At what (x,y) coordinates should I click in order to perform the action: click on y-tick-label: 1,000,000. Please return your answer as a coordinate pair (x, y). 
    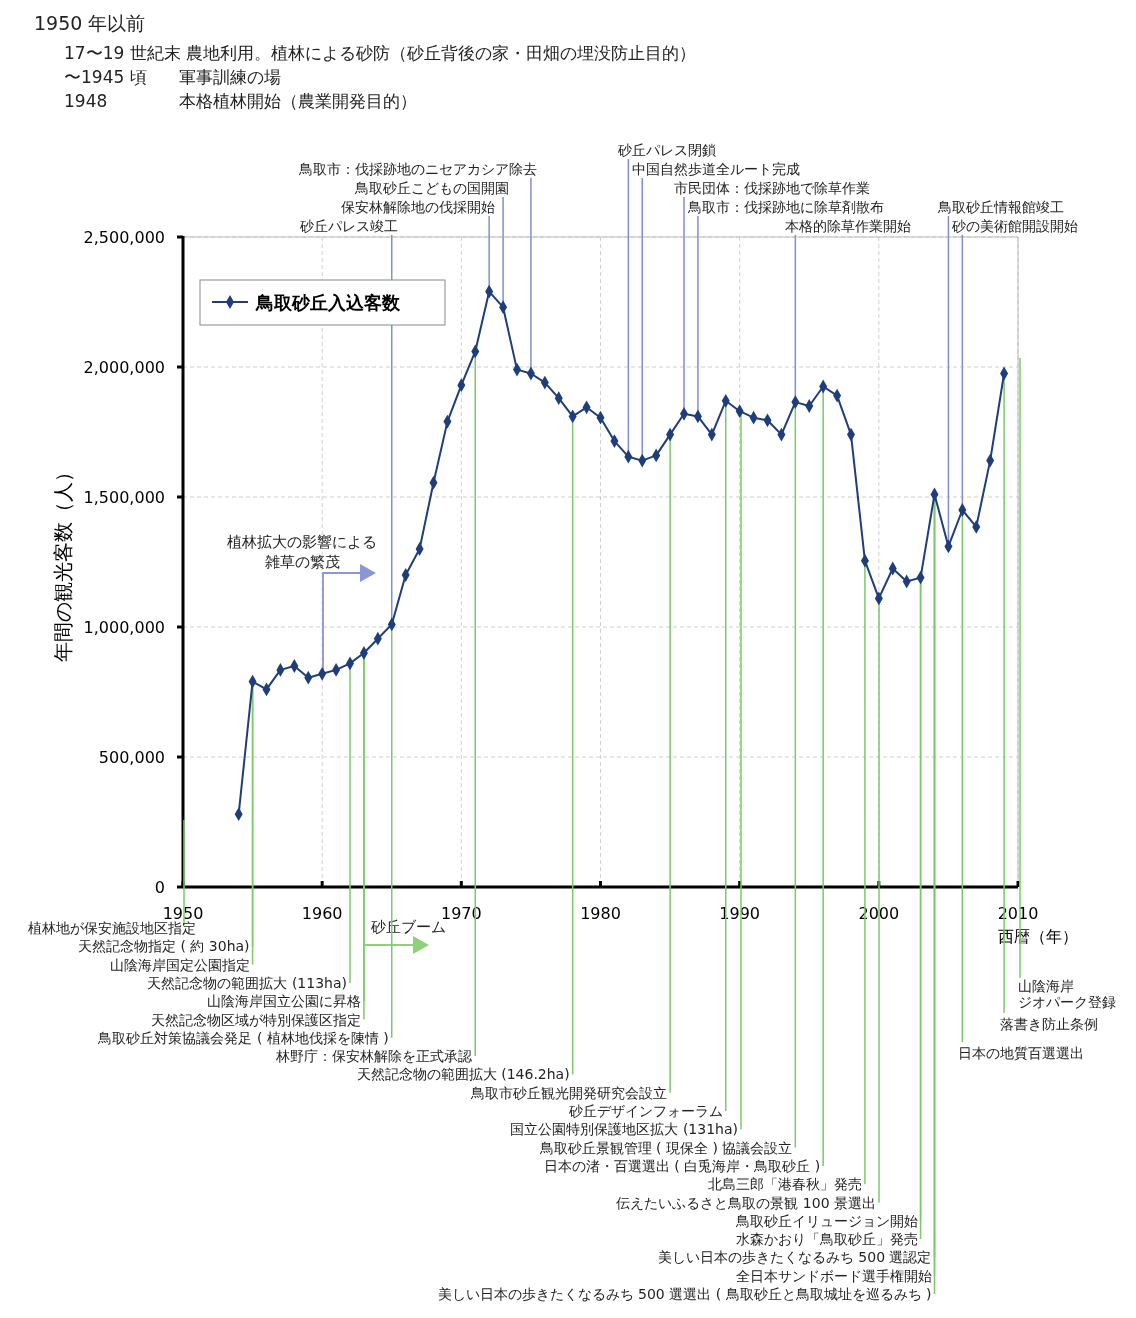
    Looking at the image, I should click on (124, 627).